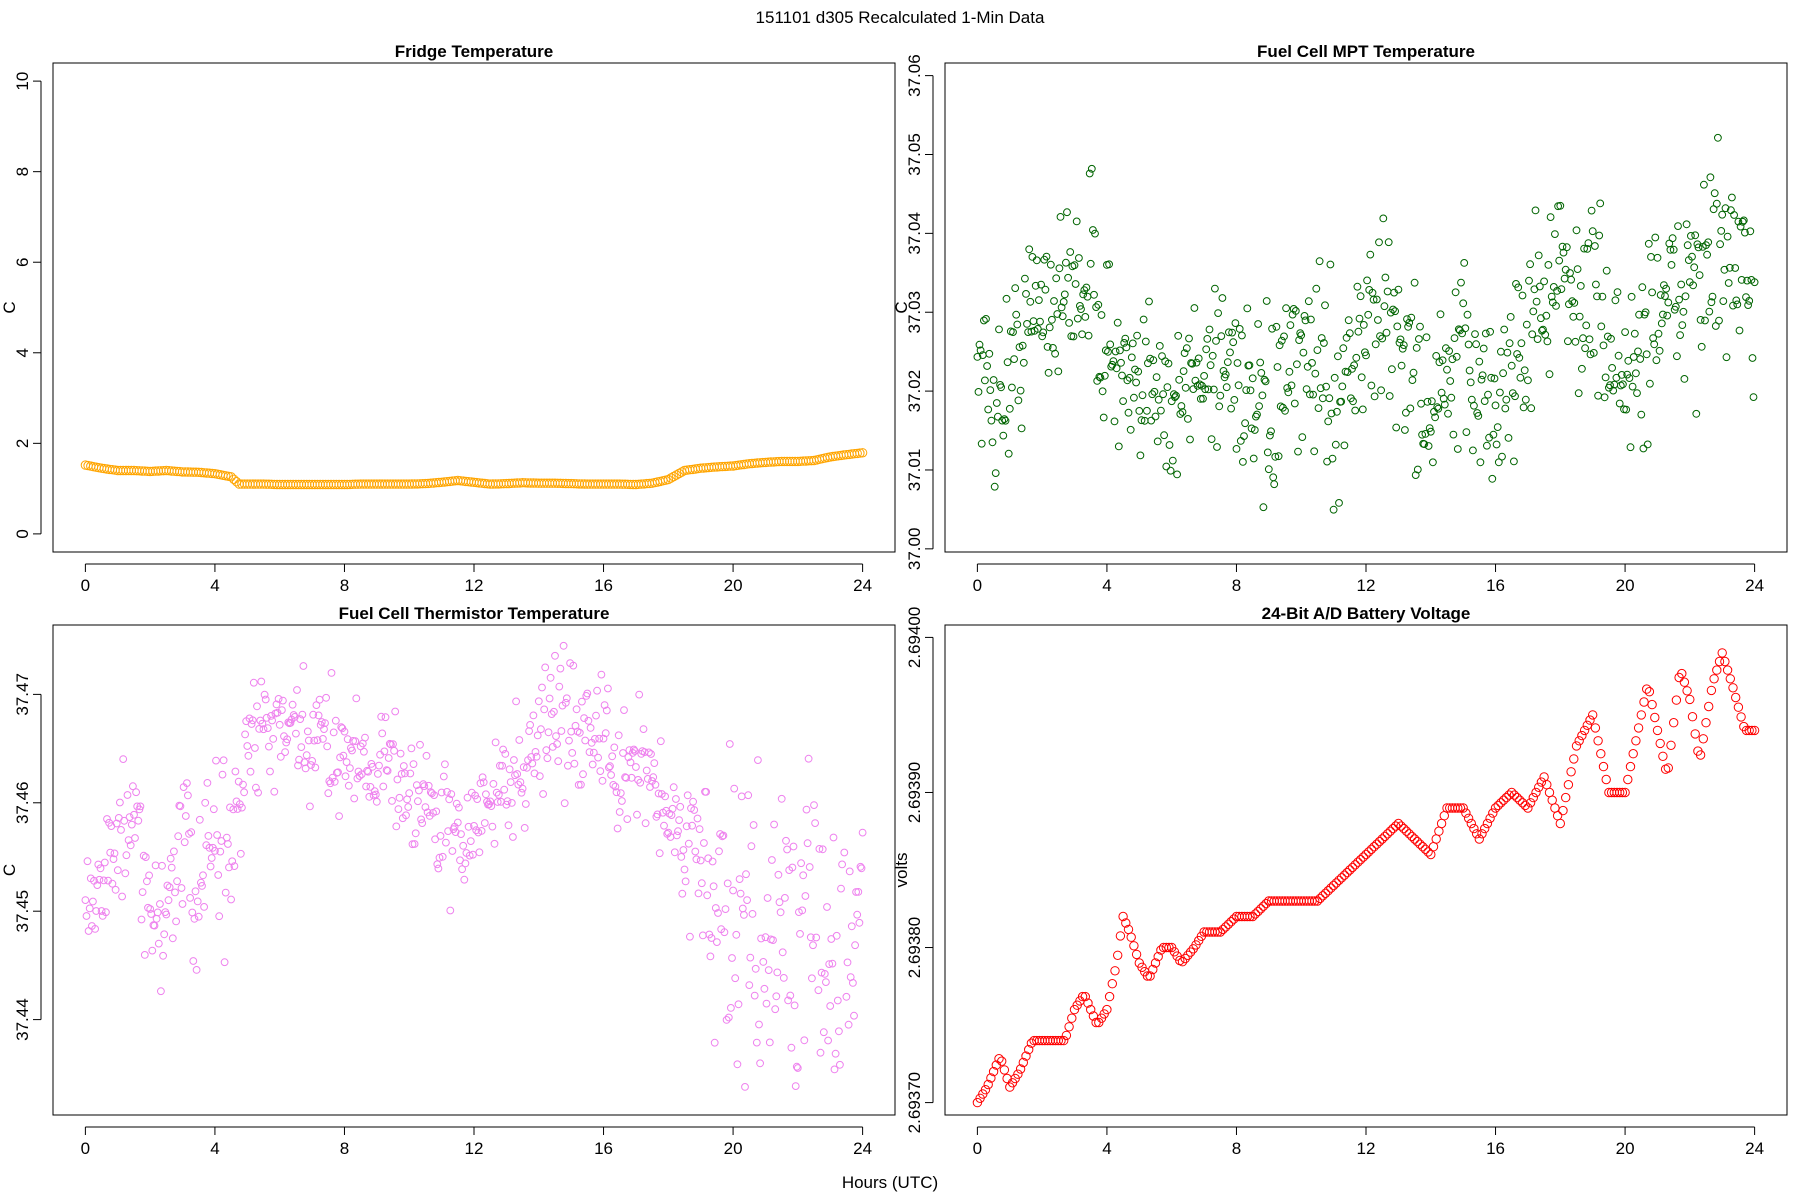 This screenshot has height=1200, width=1800. I want to click on x-tick-label: 4, so click(1106, 1148).